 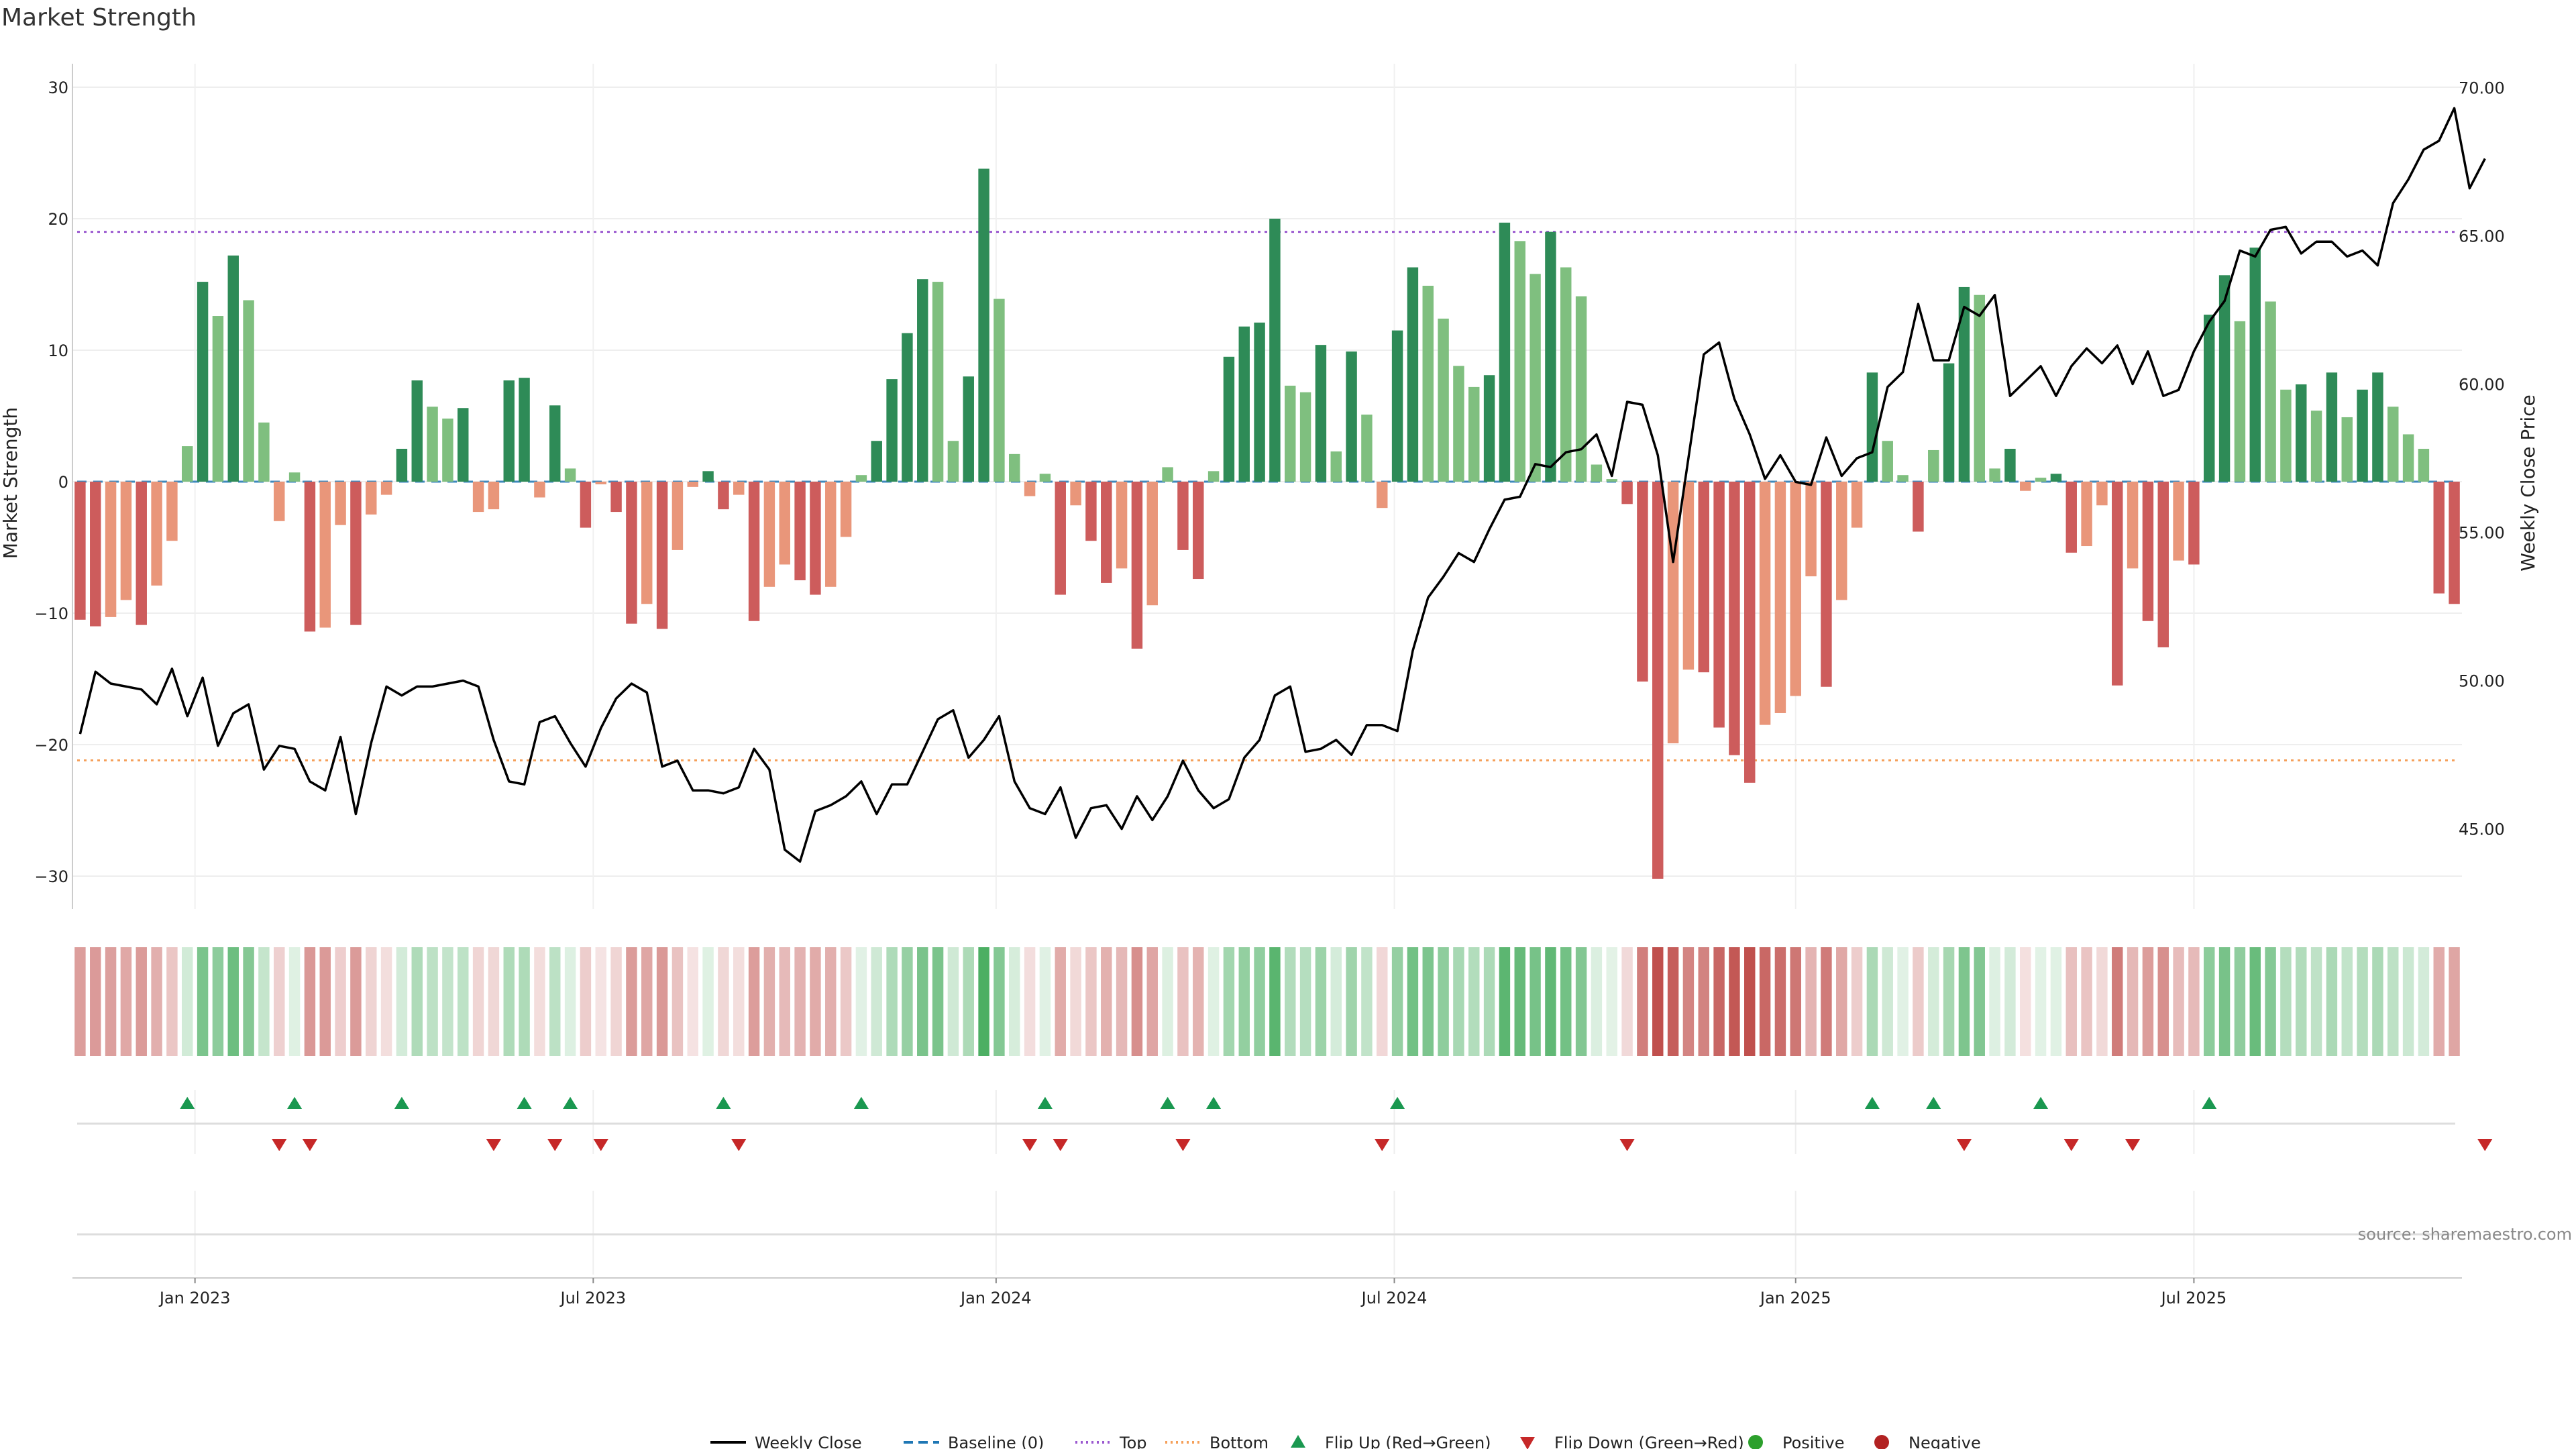 What do you see at coordinates (99, 18) in the screenshot?
I see `chart-title: Market Strength` at bounding box center [99, 18].